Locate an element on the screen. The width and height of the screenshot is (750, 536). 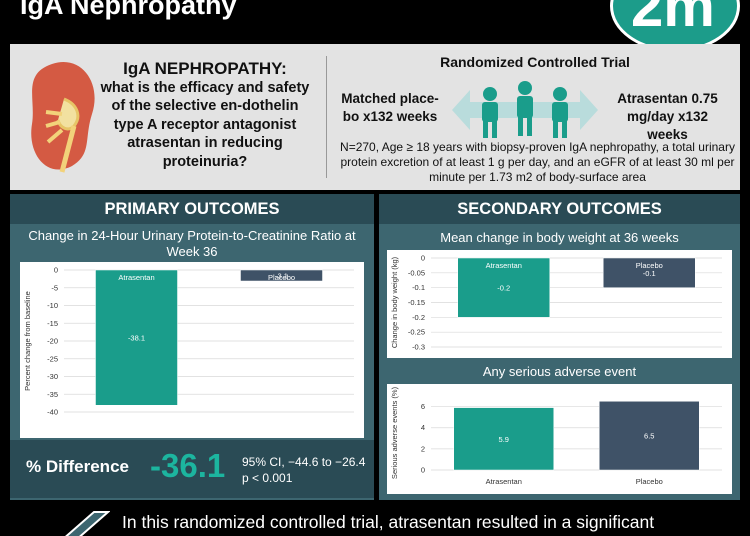
data-label: -3.1 is located at coordinates (281, 276).